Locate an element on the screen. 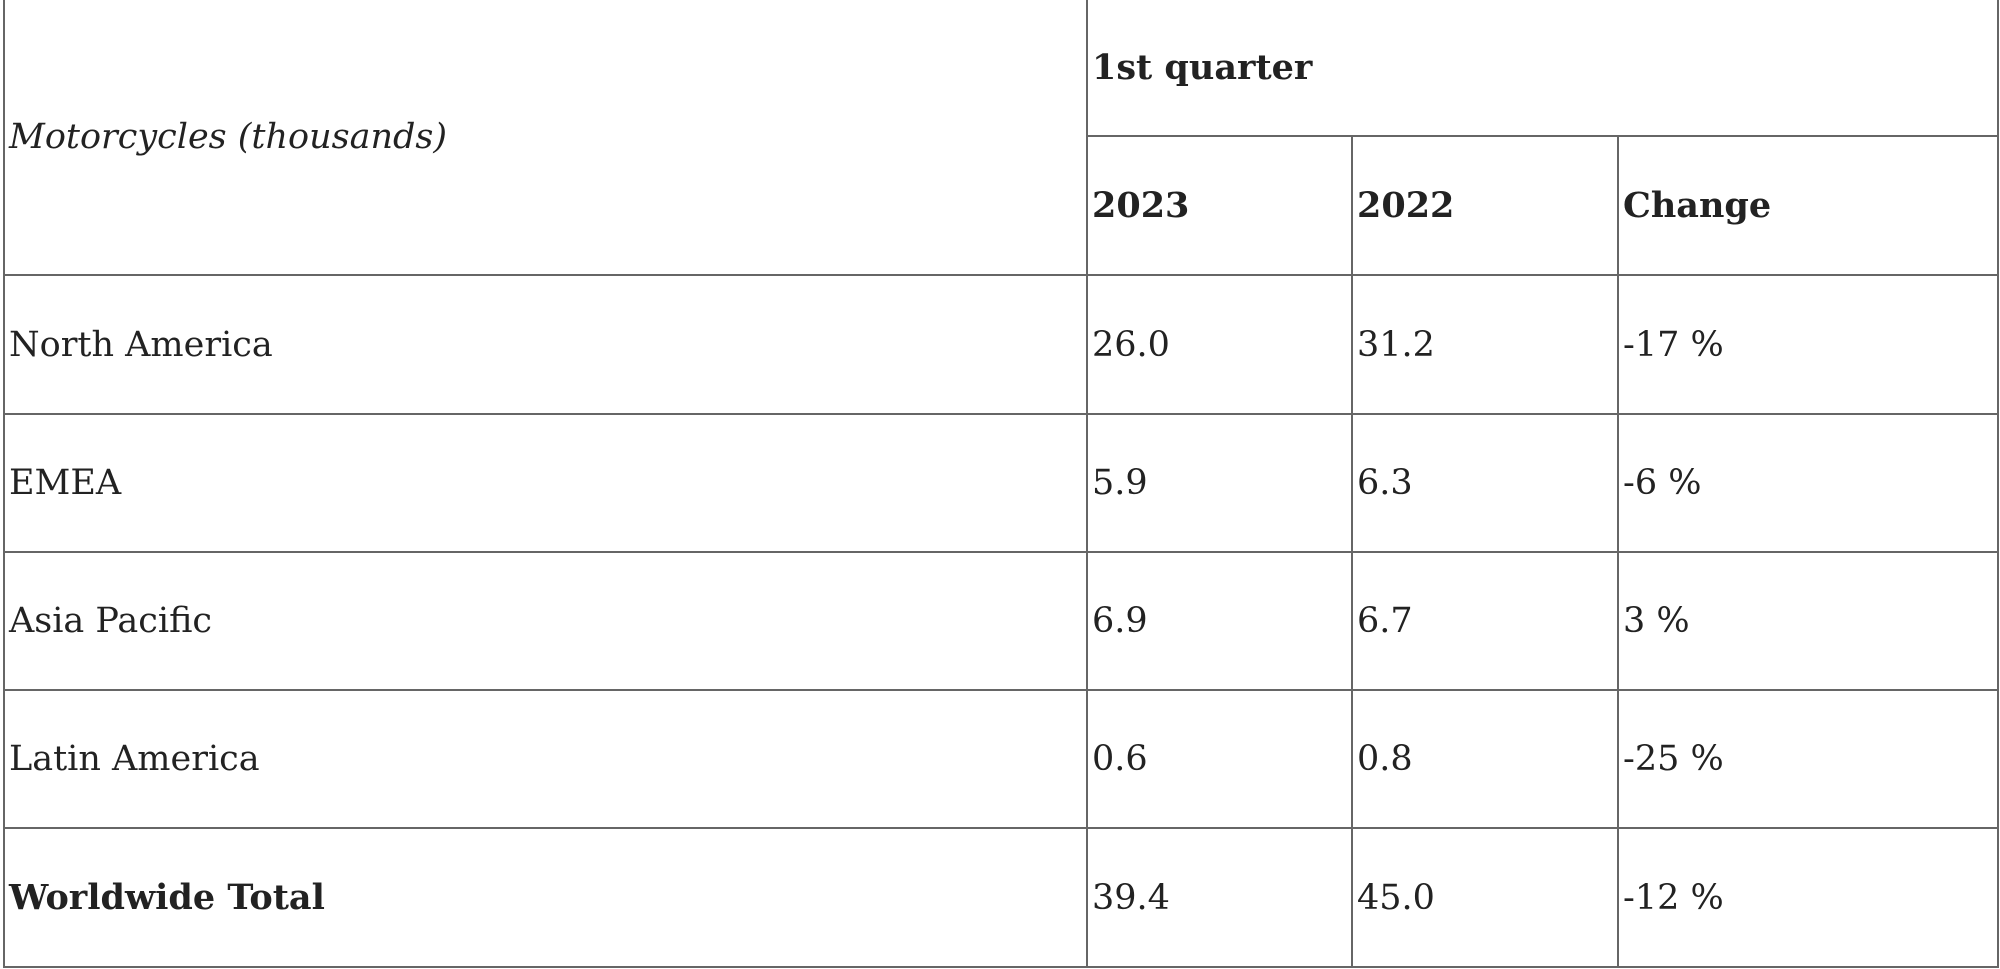 The height and width of the screenshot is (969, 2000). row-label: Asia Pacific is located at coordinates (545, 621).